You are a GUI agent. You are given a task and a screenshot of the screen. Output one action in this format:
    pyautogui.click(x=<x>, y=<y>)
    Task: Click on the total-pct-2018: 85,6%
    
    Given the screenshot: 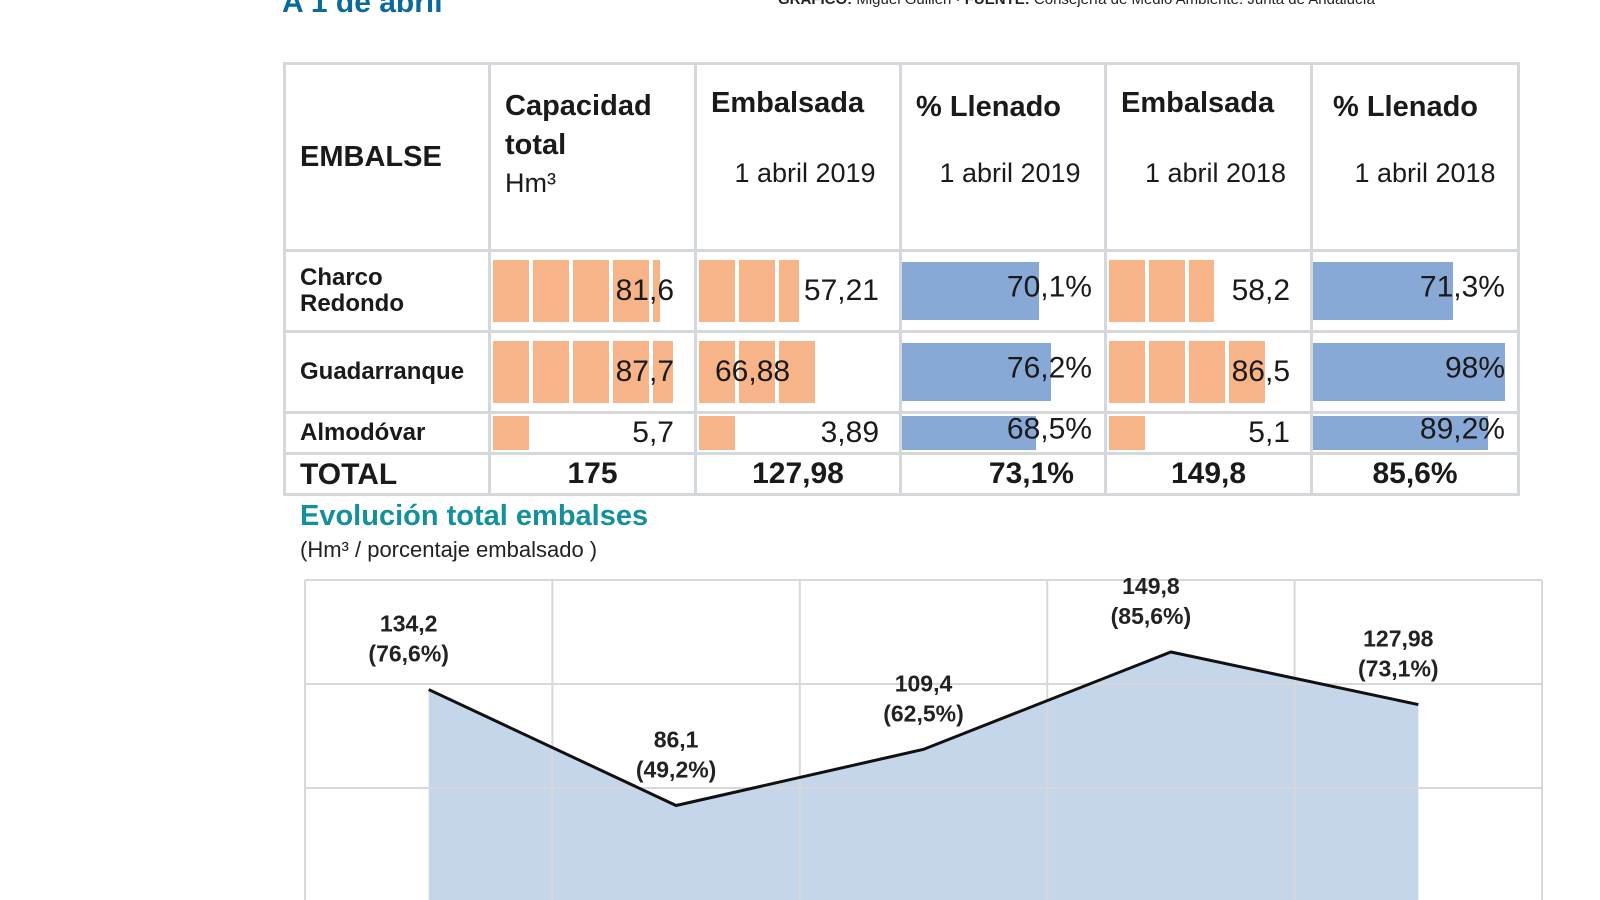 What is the action you would take?
    pyautogui.click(x=1415, y=474)
    